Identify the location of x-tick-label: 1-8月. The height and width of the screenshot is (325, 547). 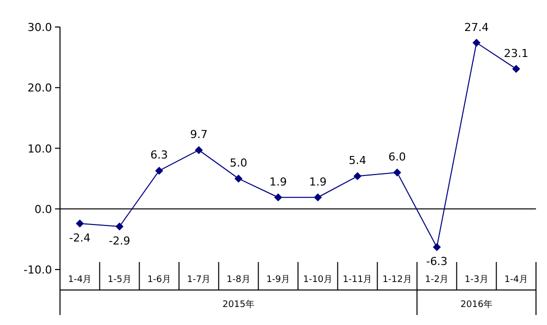
(238, 280).